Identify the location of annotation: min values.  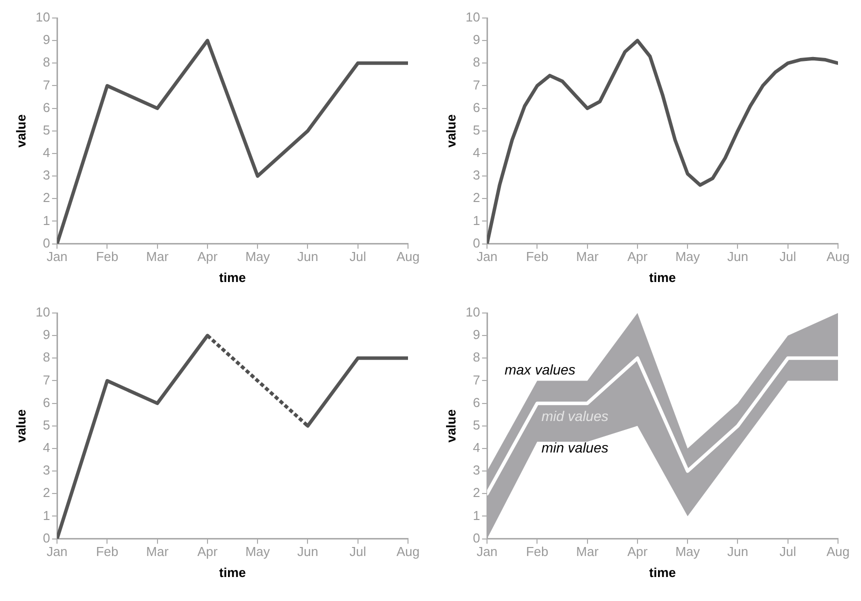
(574, 447).